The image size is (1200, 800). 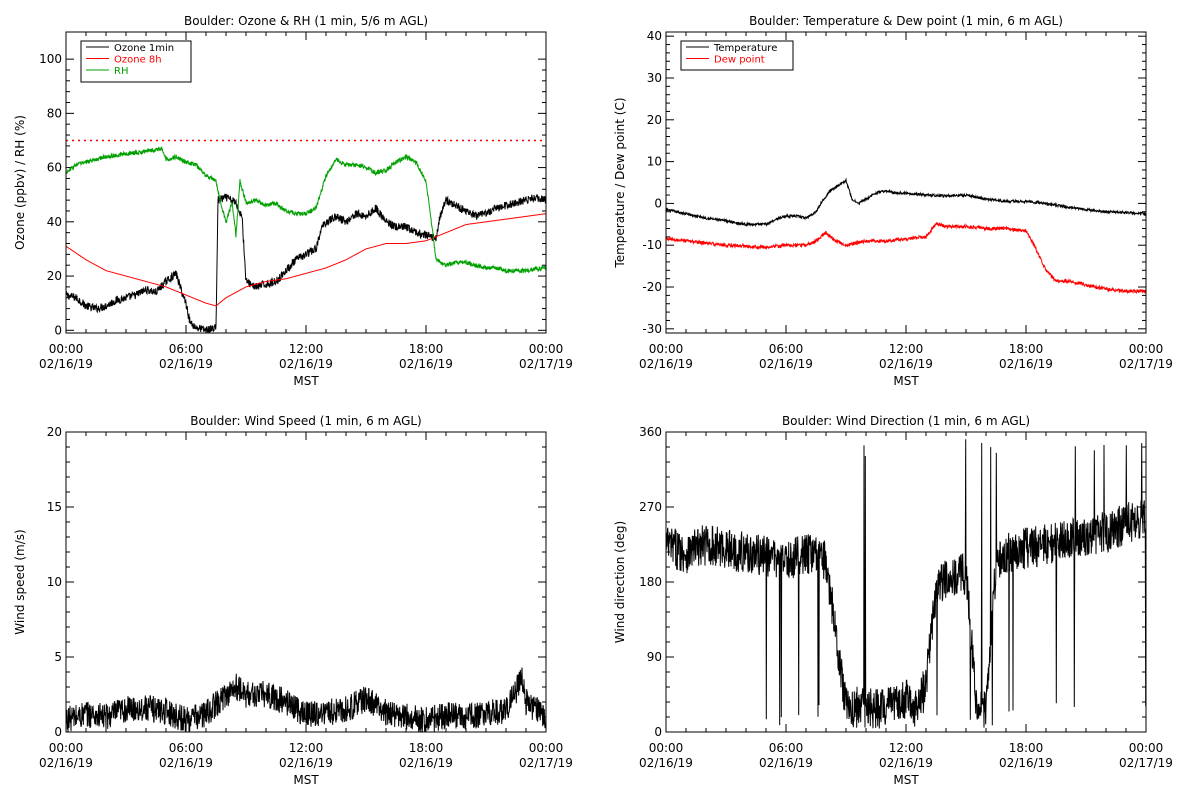 I want to click on legend-label: Temperature, so click(x=745, y=48).